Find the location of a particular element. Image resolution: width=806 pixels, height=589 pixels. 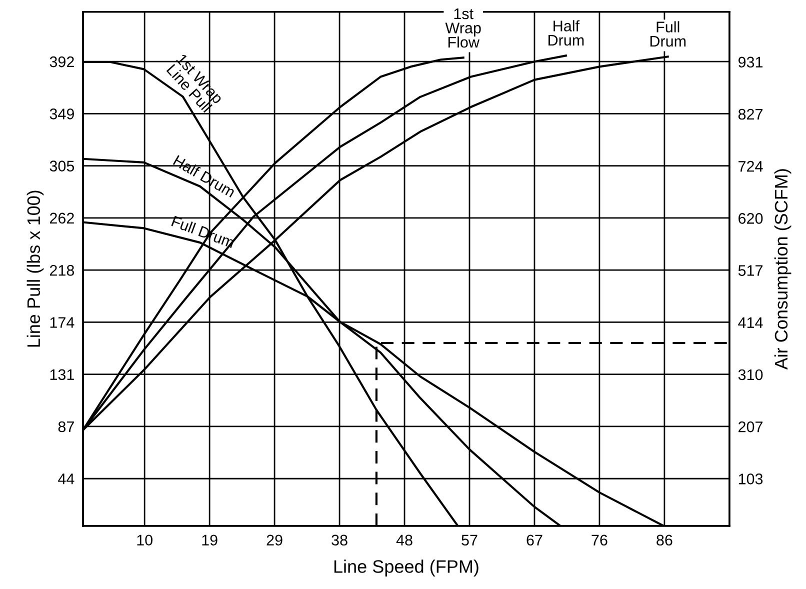

x-tick-label: 67 is located at coordinates (534, 540).